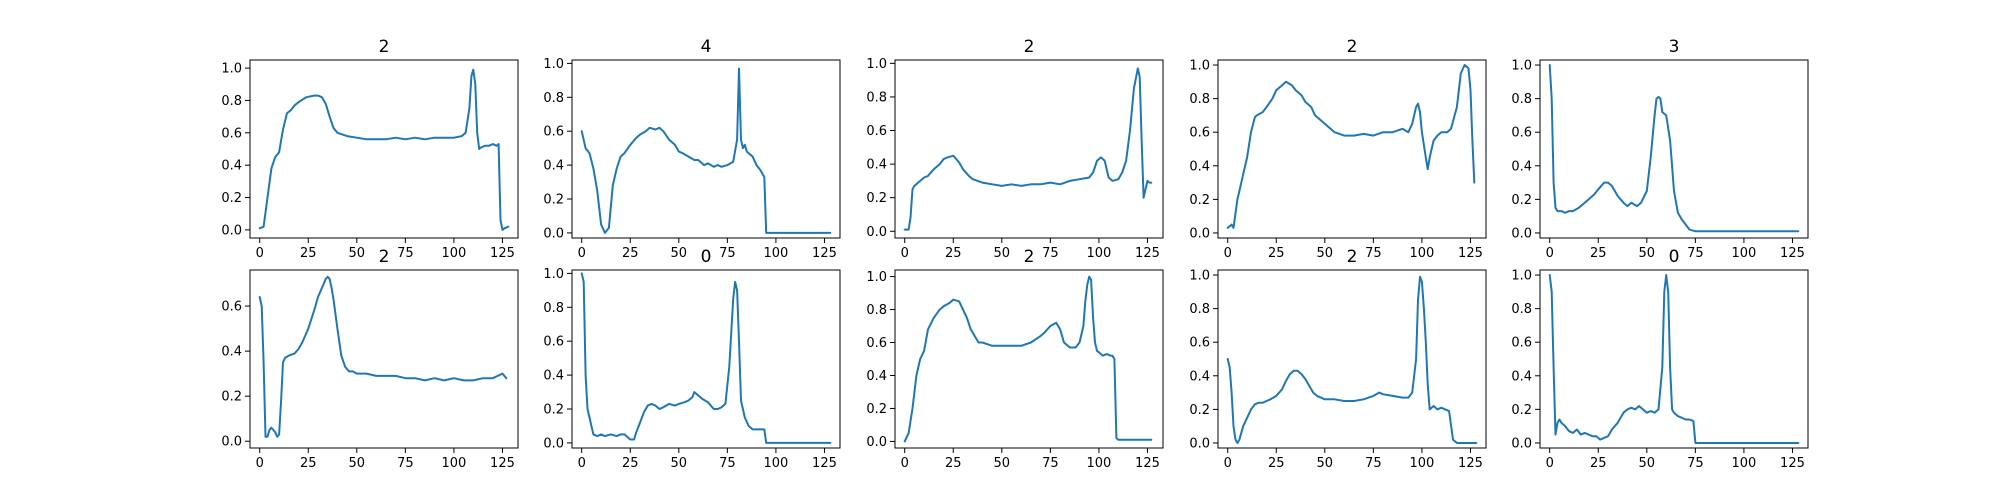 This screenshot has width=2000, height=500. I want to click on subplot-3: 2 0 25 50 75 100 125 0.0 0.2 0.4 0.6 0.8 1.0, so click(1015, 149).